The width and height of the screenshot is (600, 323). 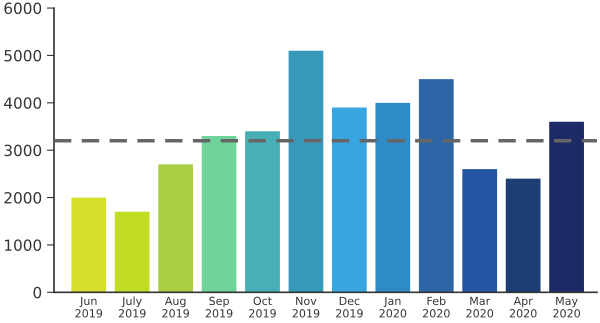 What do you see at coordinates (23, 56) in the screenshot?
I see `y-tick-label: 5000` at bounding box center [23, 56].